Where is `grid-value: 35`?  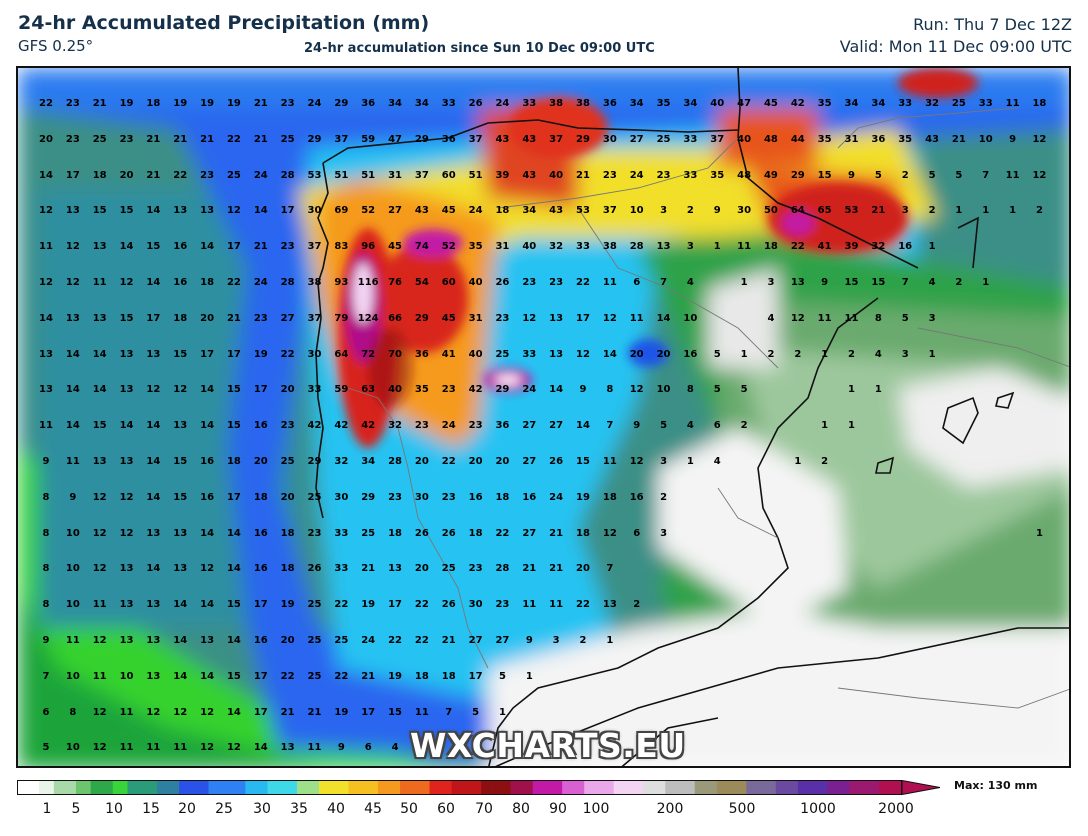 grid-value: 35 is located at coordinates (663, 103).